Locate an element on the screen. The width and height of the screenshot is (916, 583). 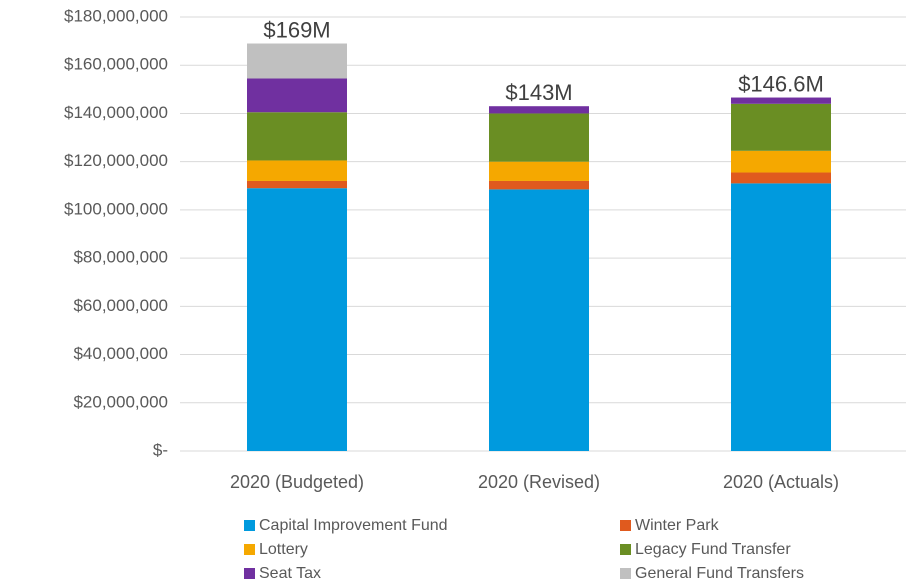
y-tick-label: $40,000,000 is located at coordinates (120, 353).